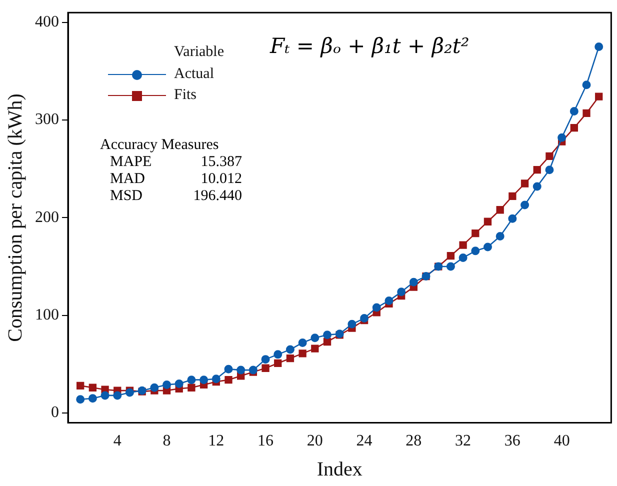  Describe the element at coordinates (221, 162) in the screenshot. I see `annotation: 15.387` at that location.